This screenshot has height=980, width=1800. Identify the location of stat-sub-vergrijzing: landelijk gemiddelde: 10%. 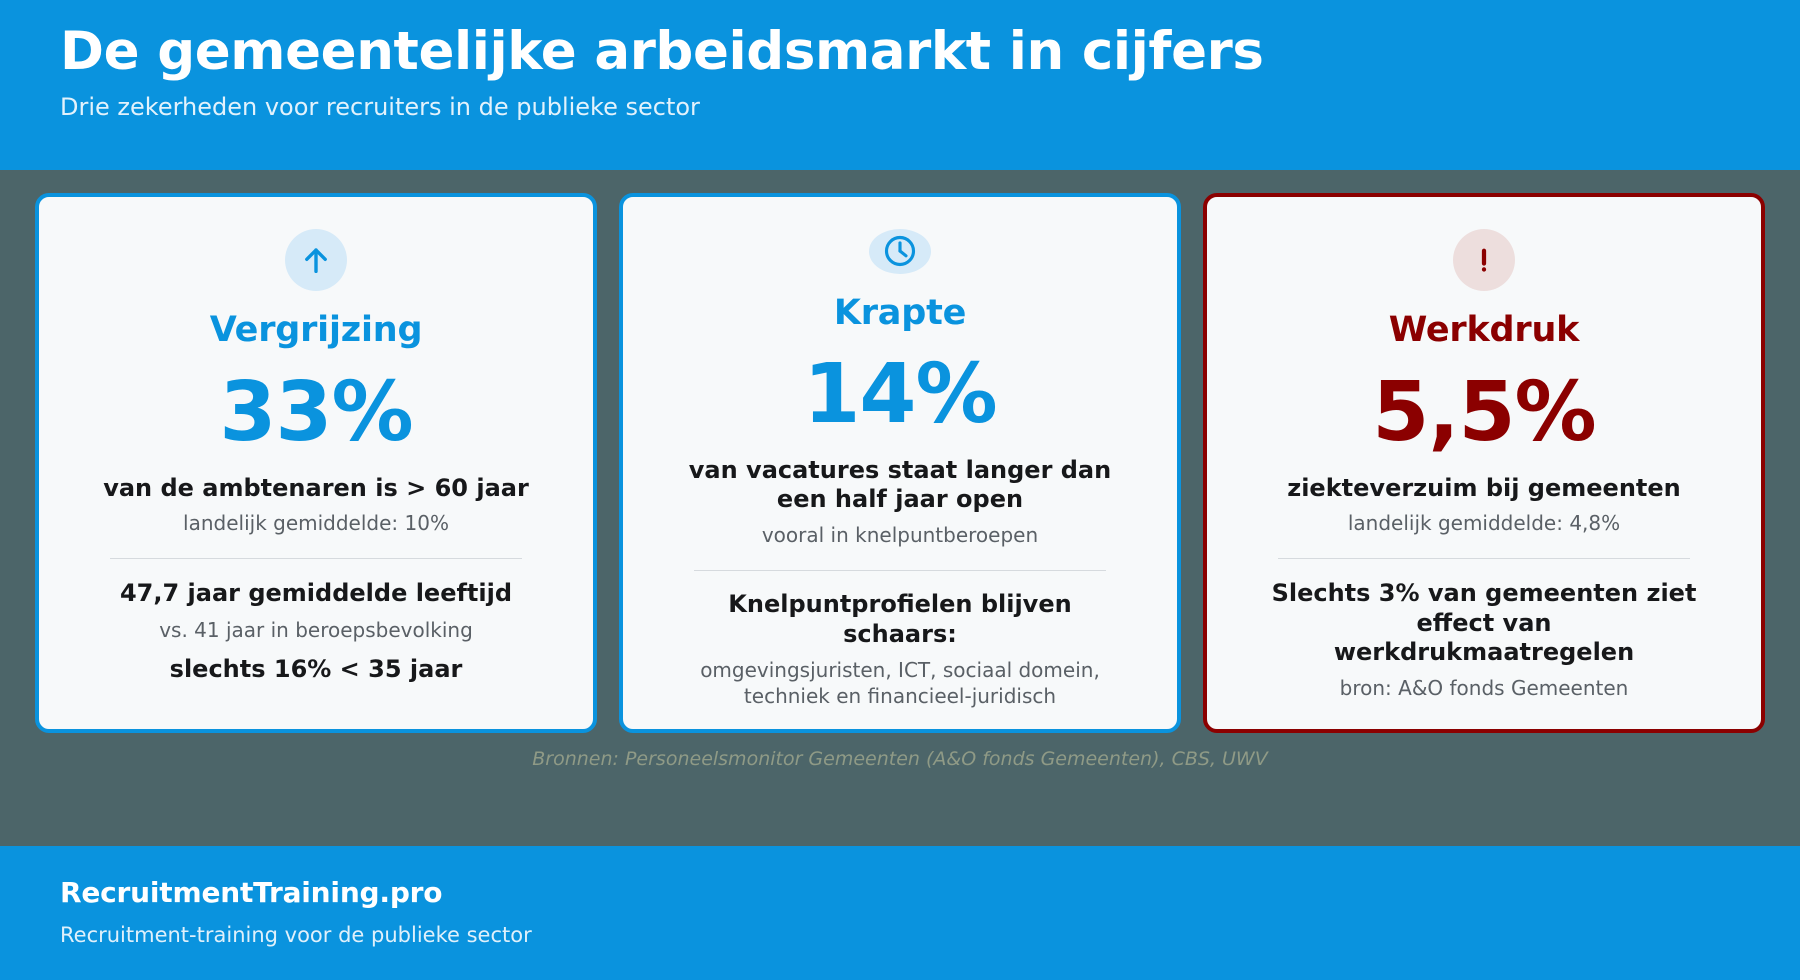
(316, 523).